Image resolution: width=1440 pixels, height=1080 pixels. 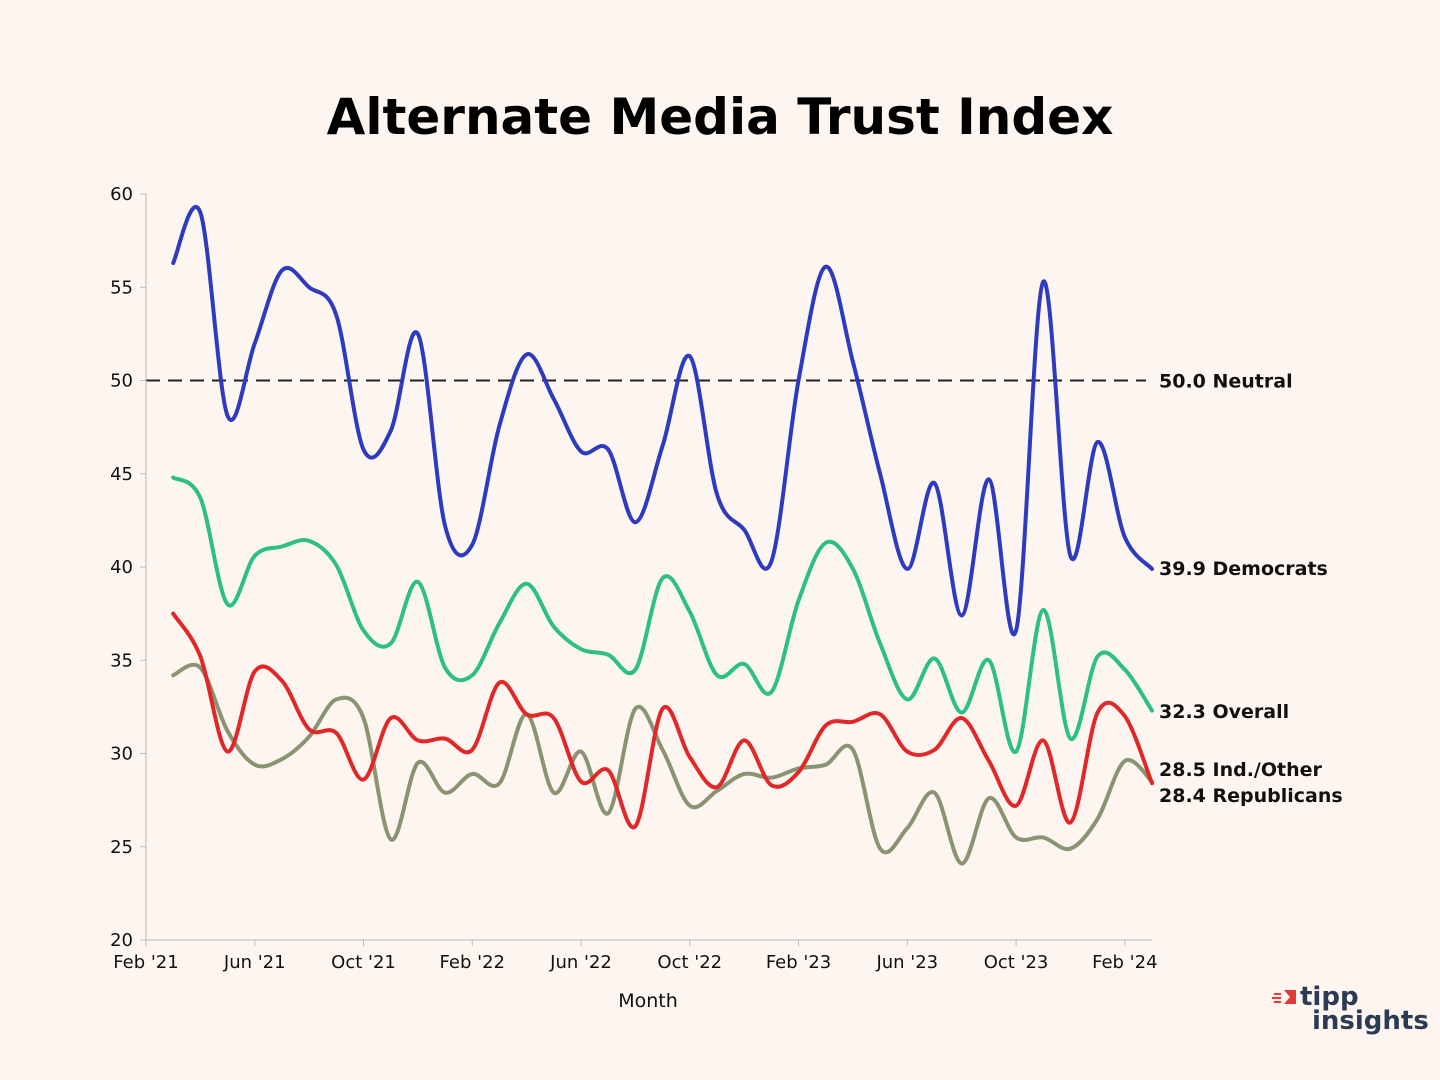 I want to click on y-tick-label: 60, so click(x=121, y=194).